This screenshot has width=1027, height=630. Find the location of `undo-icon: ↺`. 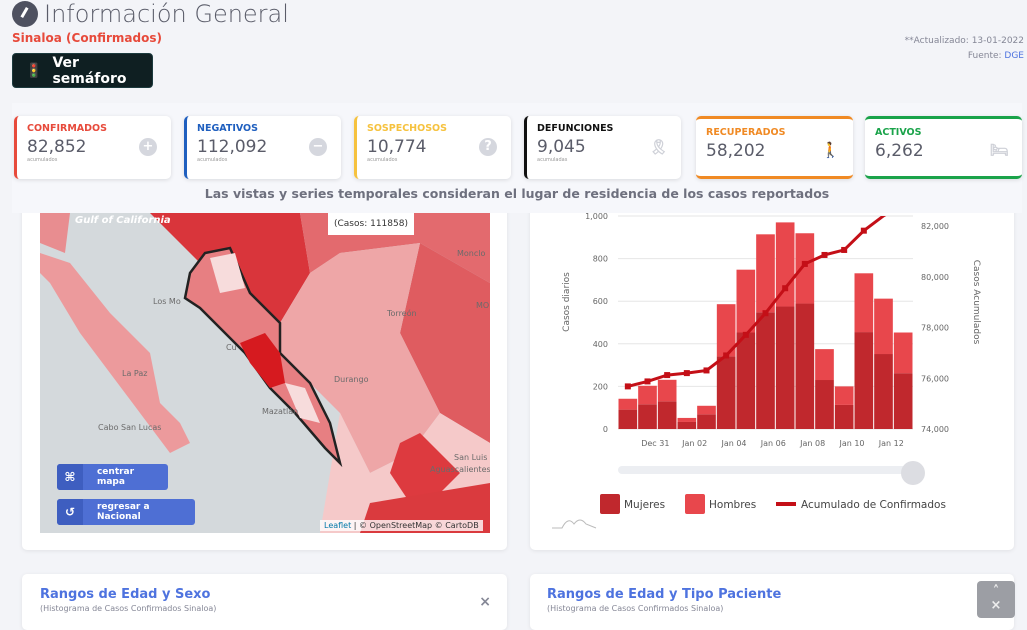

undo-icon: ↺ is located at coordinates (70, 512).